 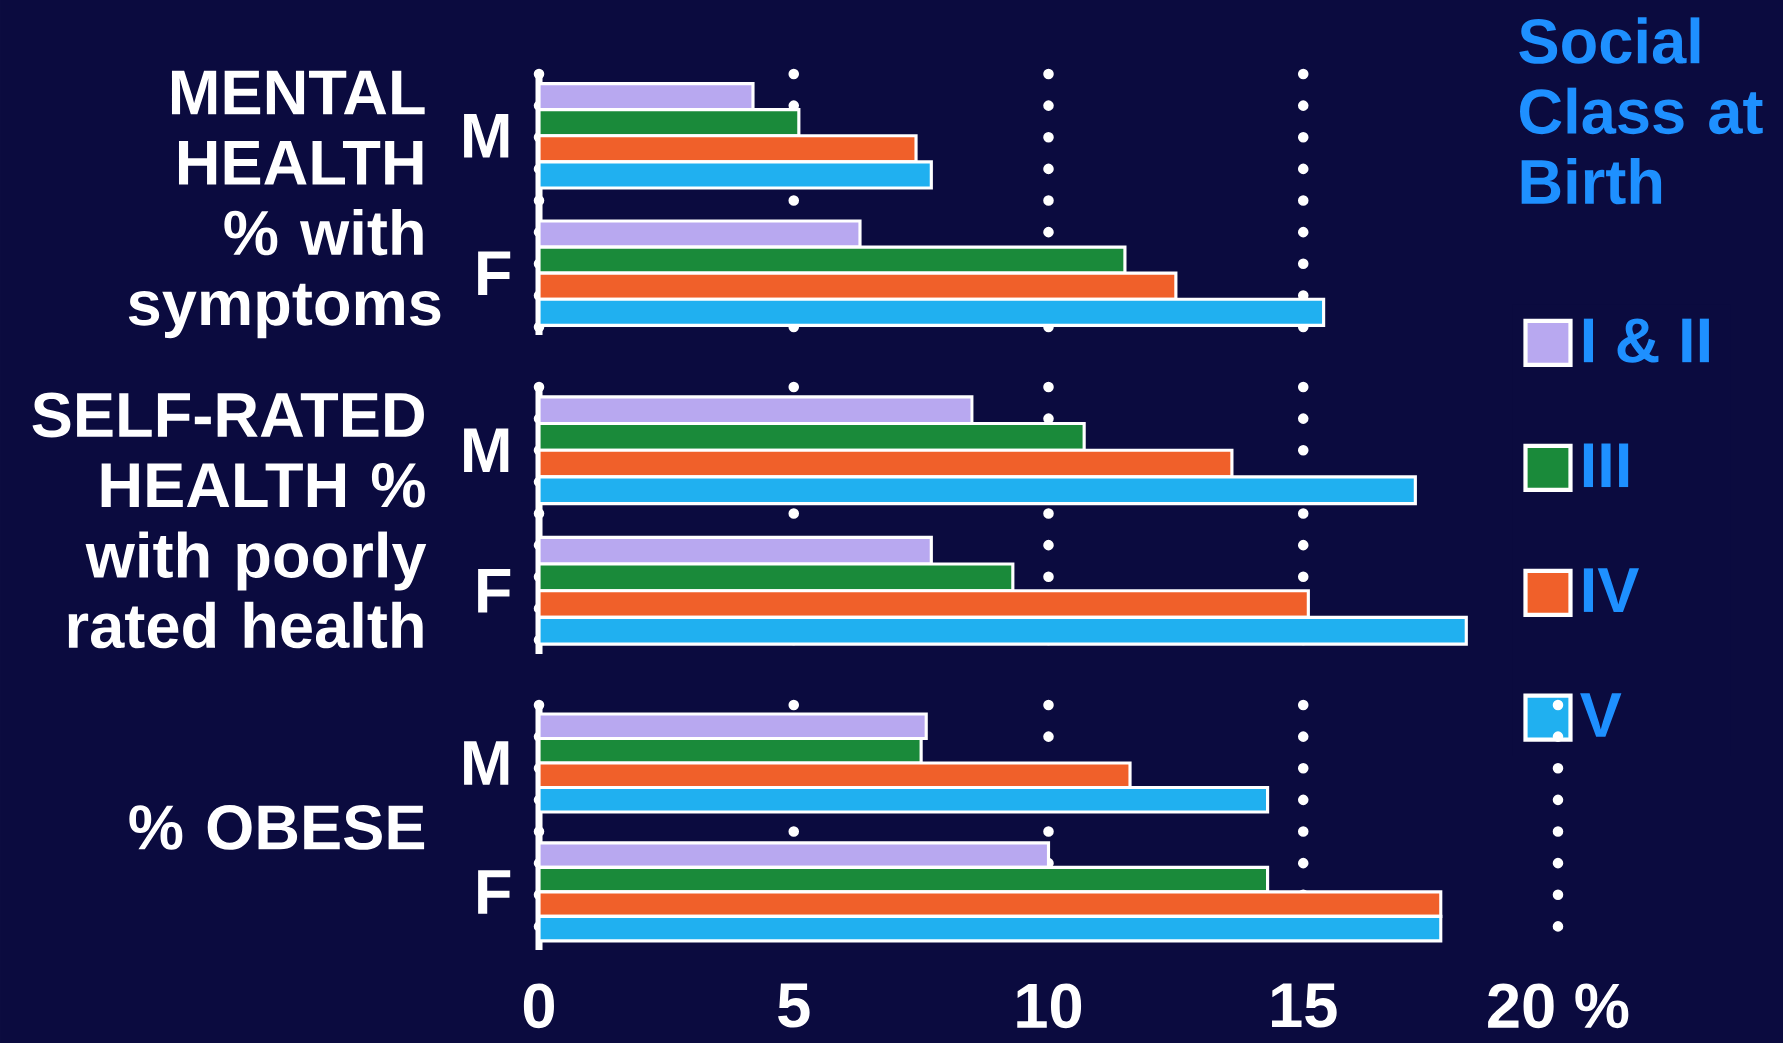 What do you see at coordinates (1049, 1006) in the screenshot?
I see `x-tick-label: 10` at bounding box center [1049, 1006].